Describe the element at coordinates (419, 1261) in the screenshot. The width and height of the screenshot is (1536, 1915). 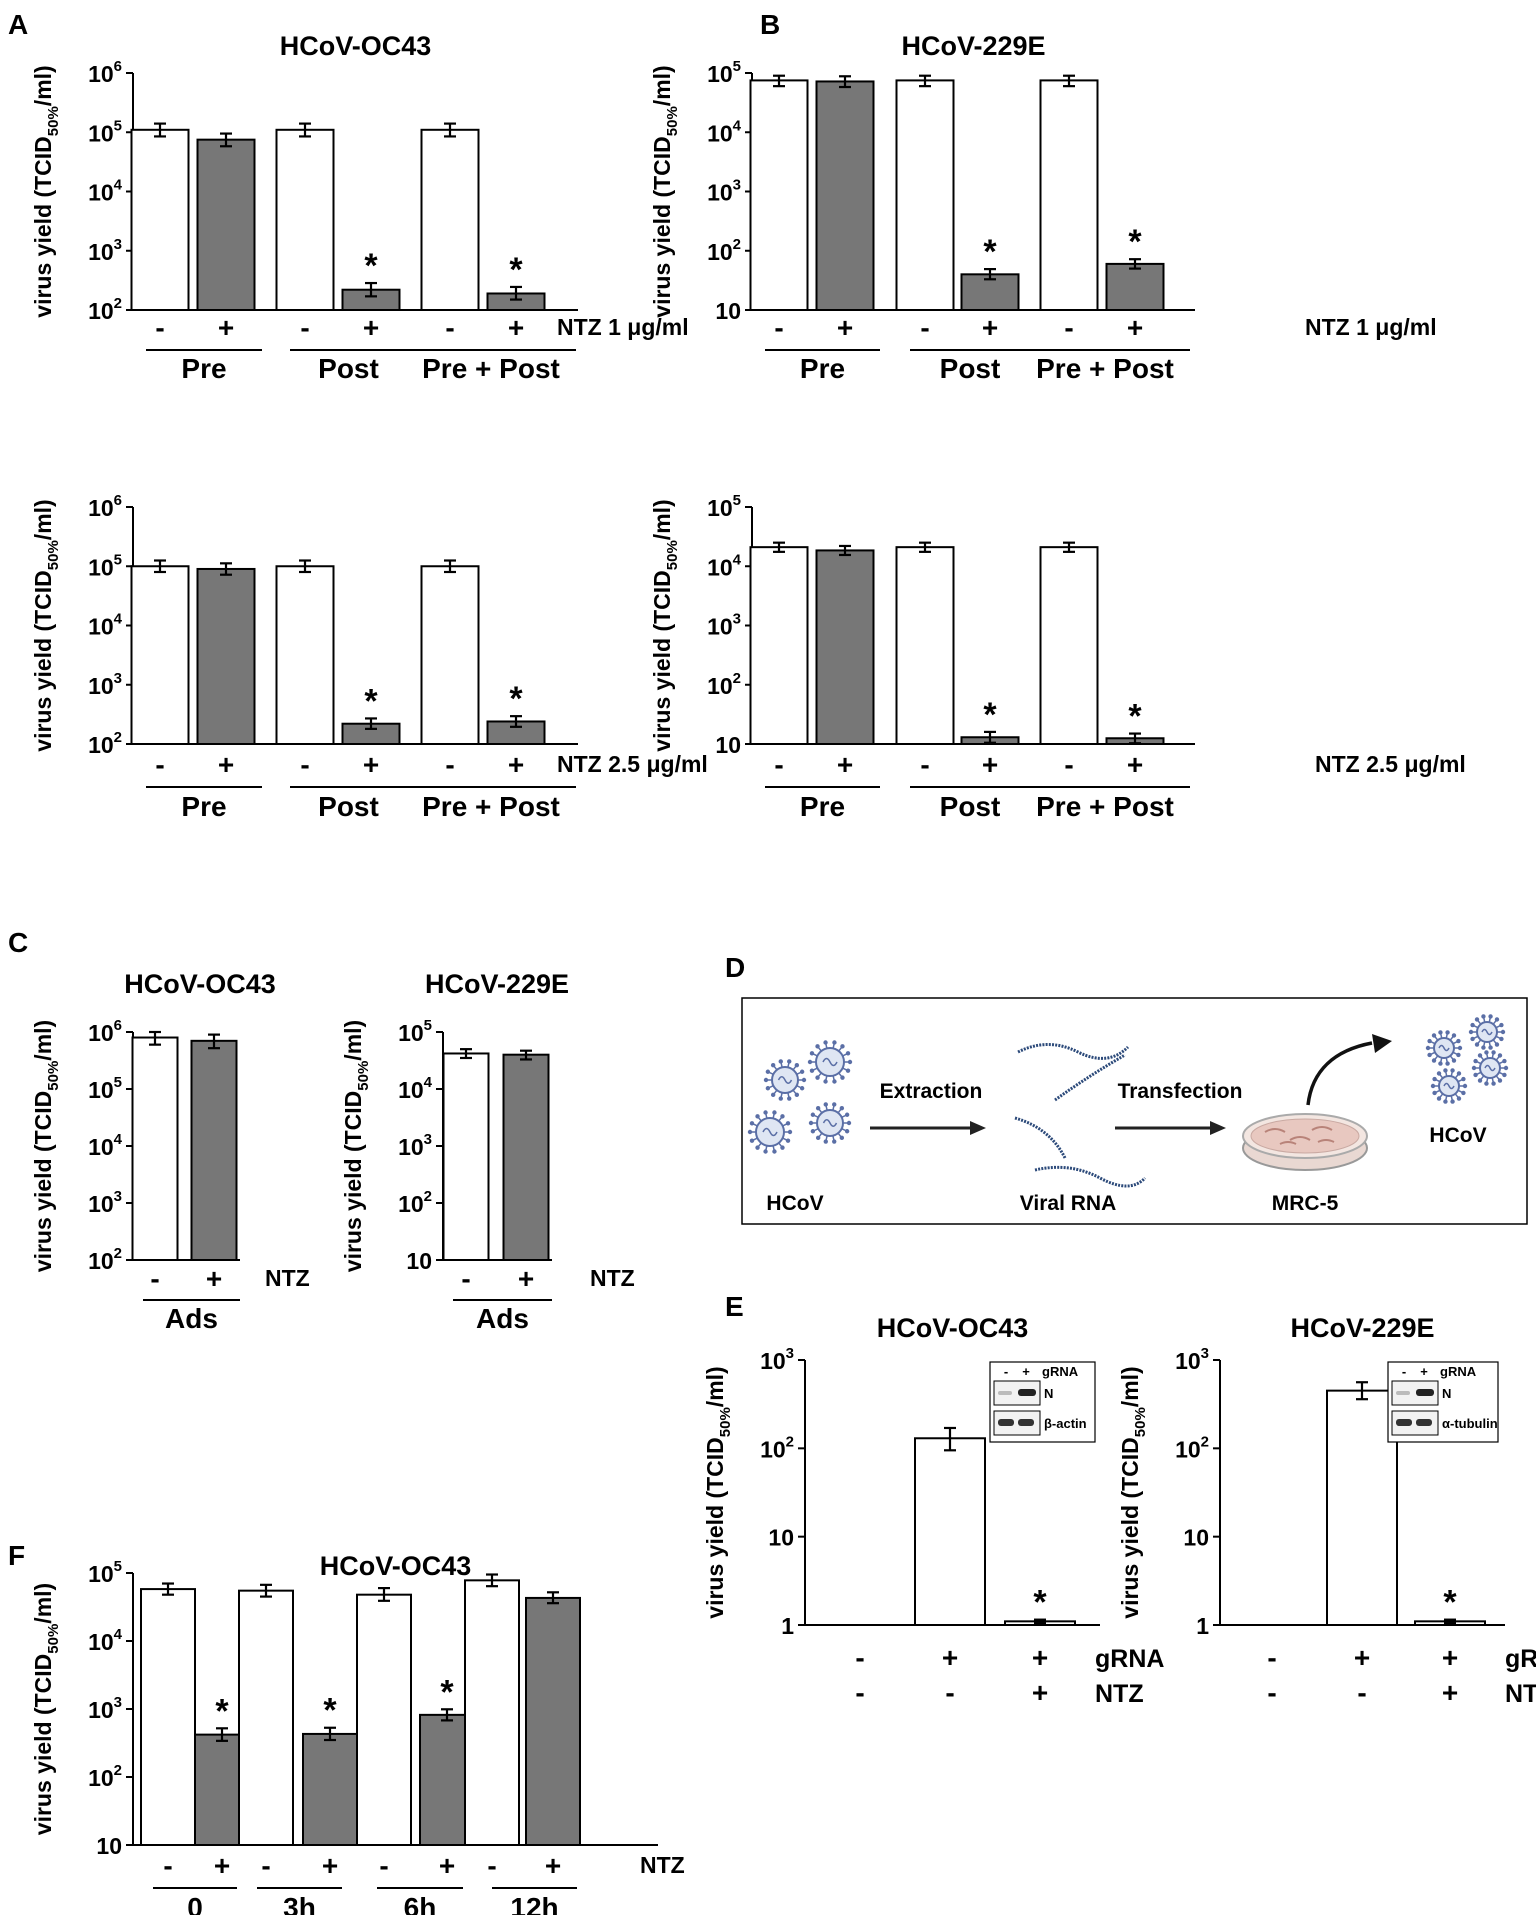
I see `y-tick-label: 10` at that location.